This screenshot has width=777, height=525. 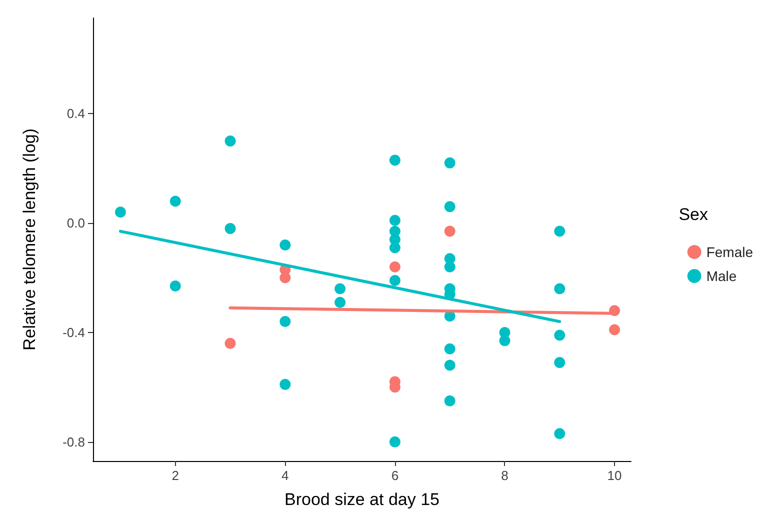 I want to click on x-tick-label: 6, so click(x=395, y=475).